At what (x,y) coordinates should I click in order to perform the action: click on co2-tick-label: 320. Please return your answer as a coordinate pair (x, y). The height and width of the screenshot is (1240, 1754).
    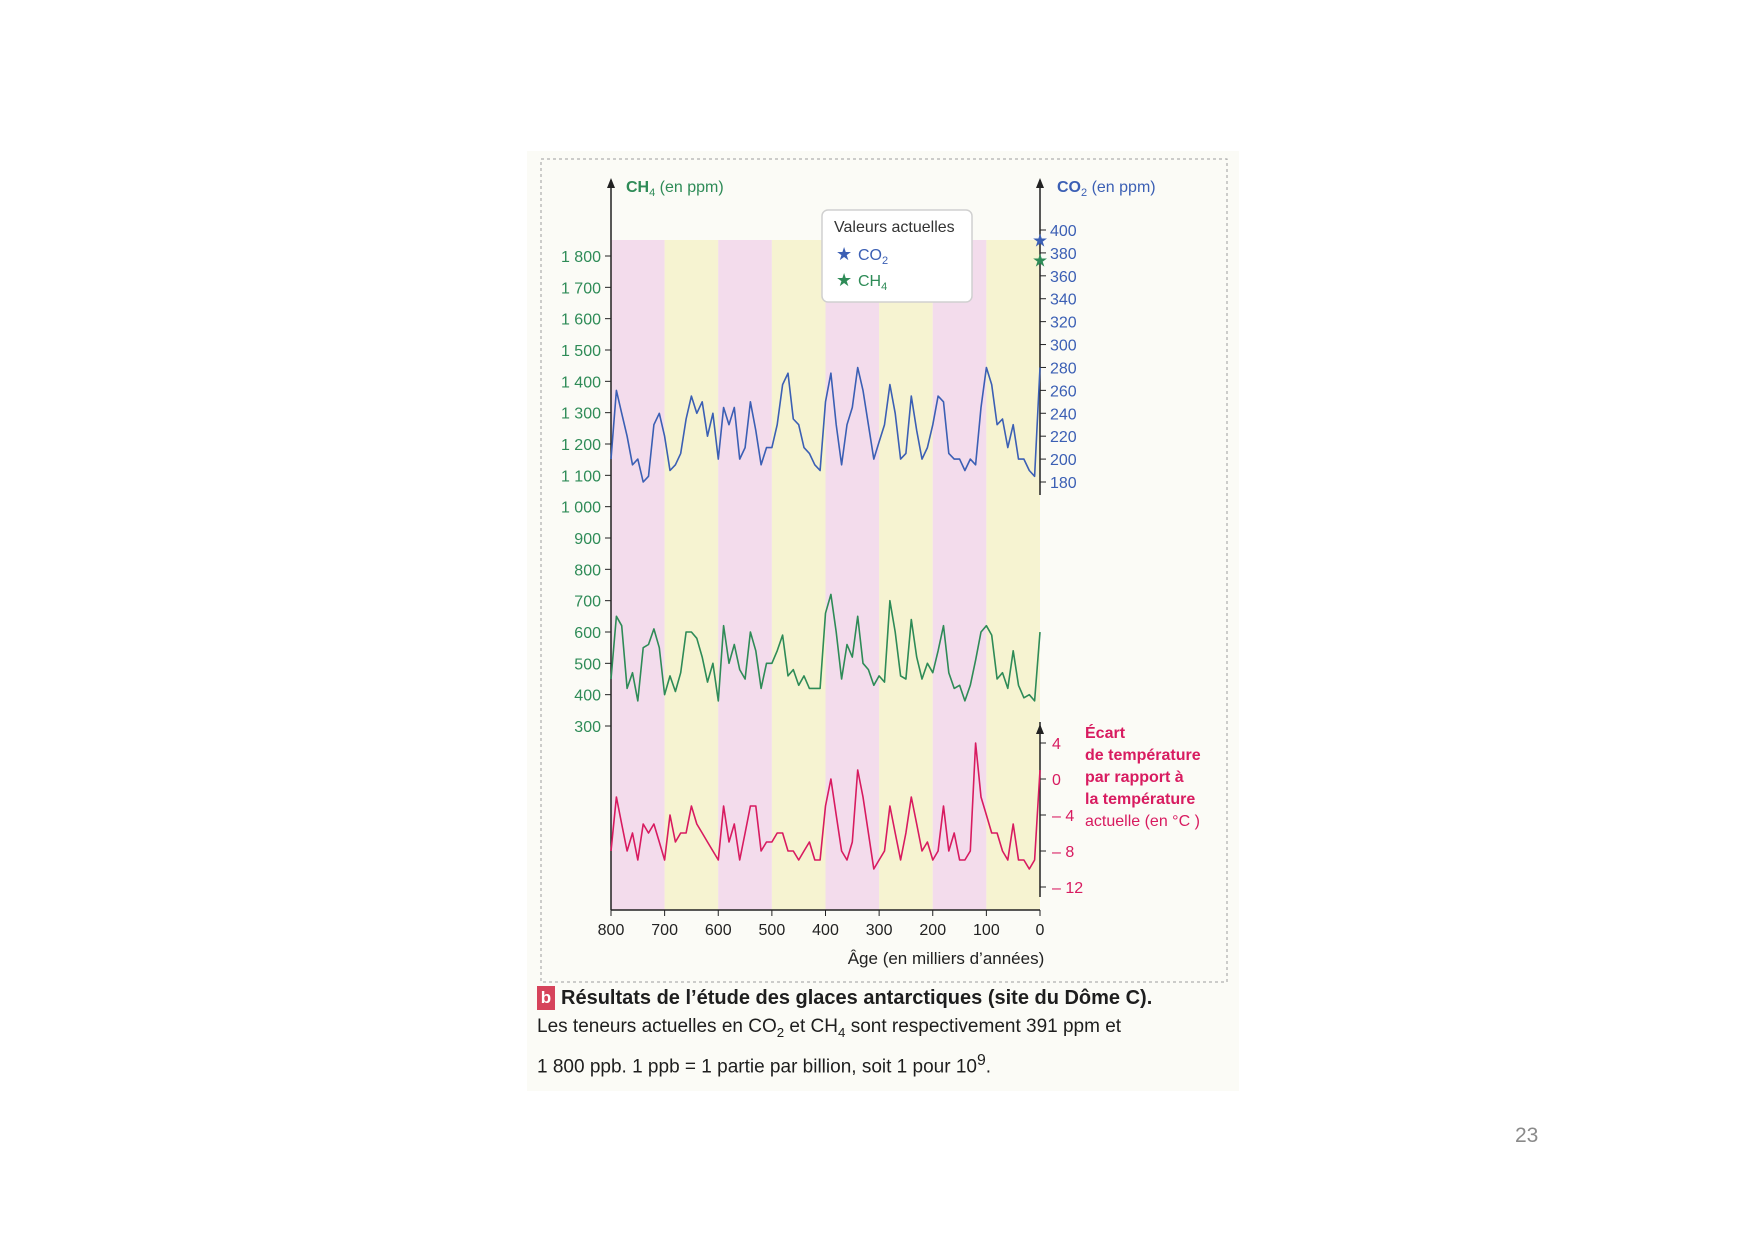
    Looking at the image, I should click on (1063, 323).